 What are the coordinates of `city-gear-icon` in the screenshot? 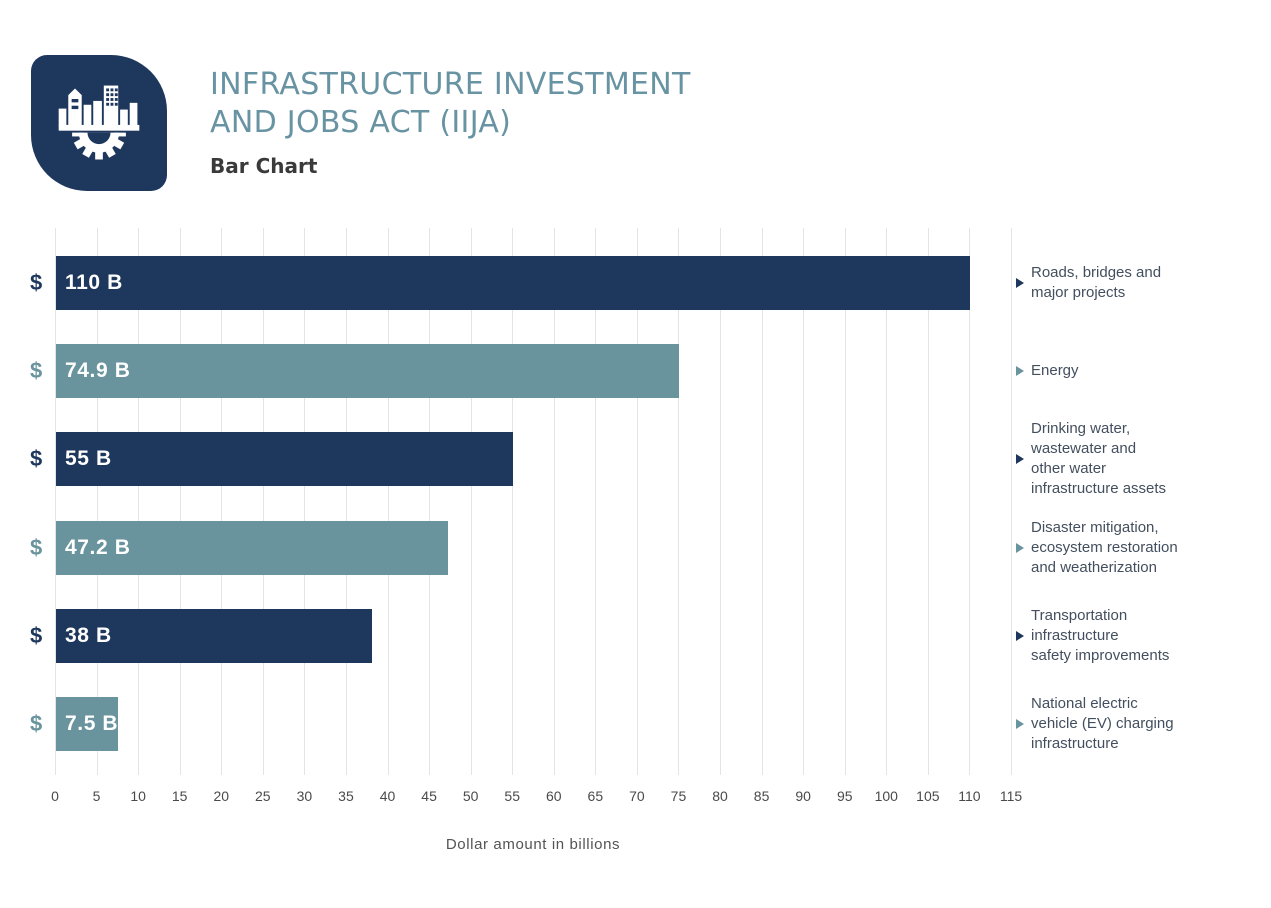 It's located at (99, 122).